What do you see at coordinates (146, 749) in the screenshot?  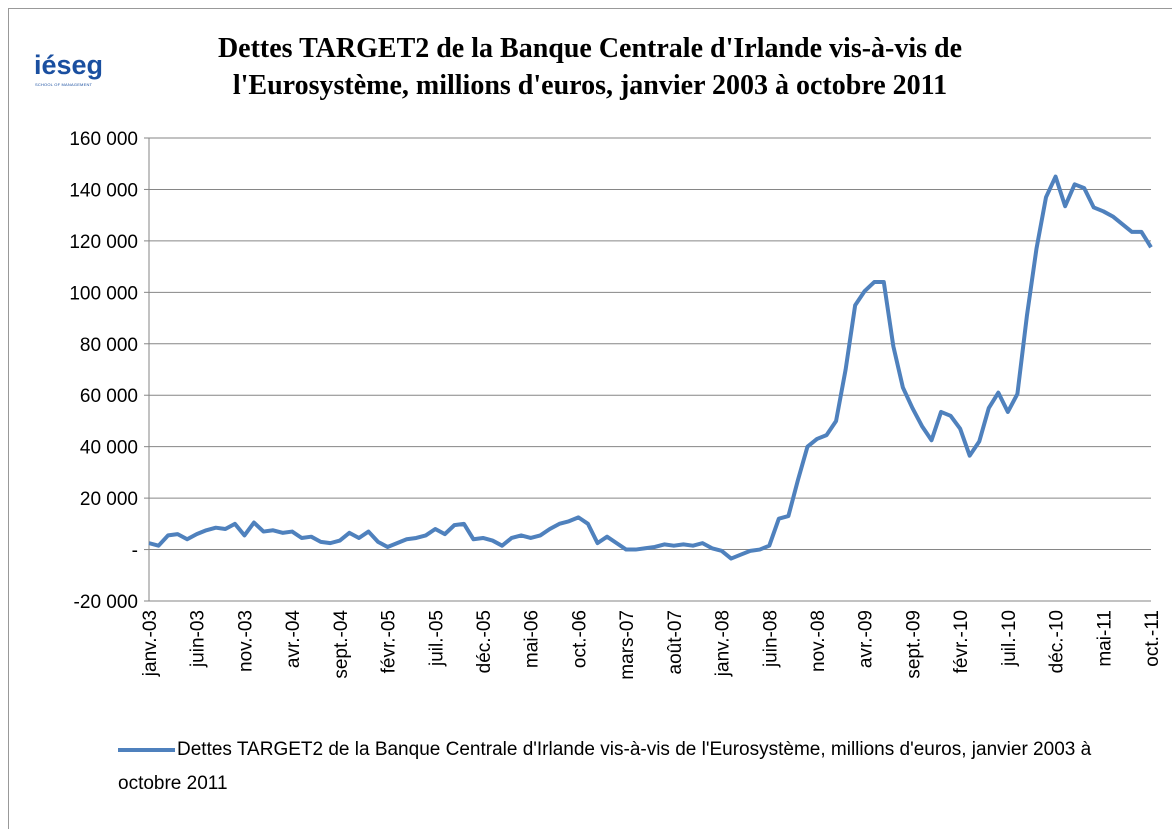 I see `legend-swatch` at bounding box center [146, 749].